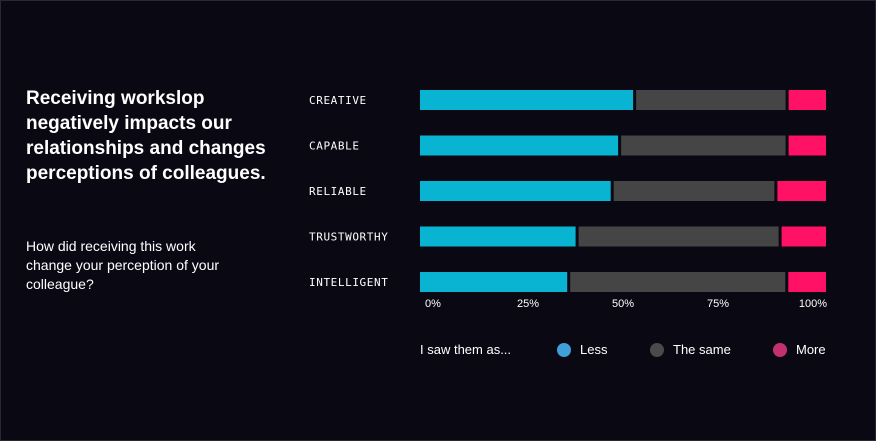 This screenshot has height=441, width=876. I want to click on bar-the-same-creative, so click(711, 100).